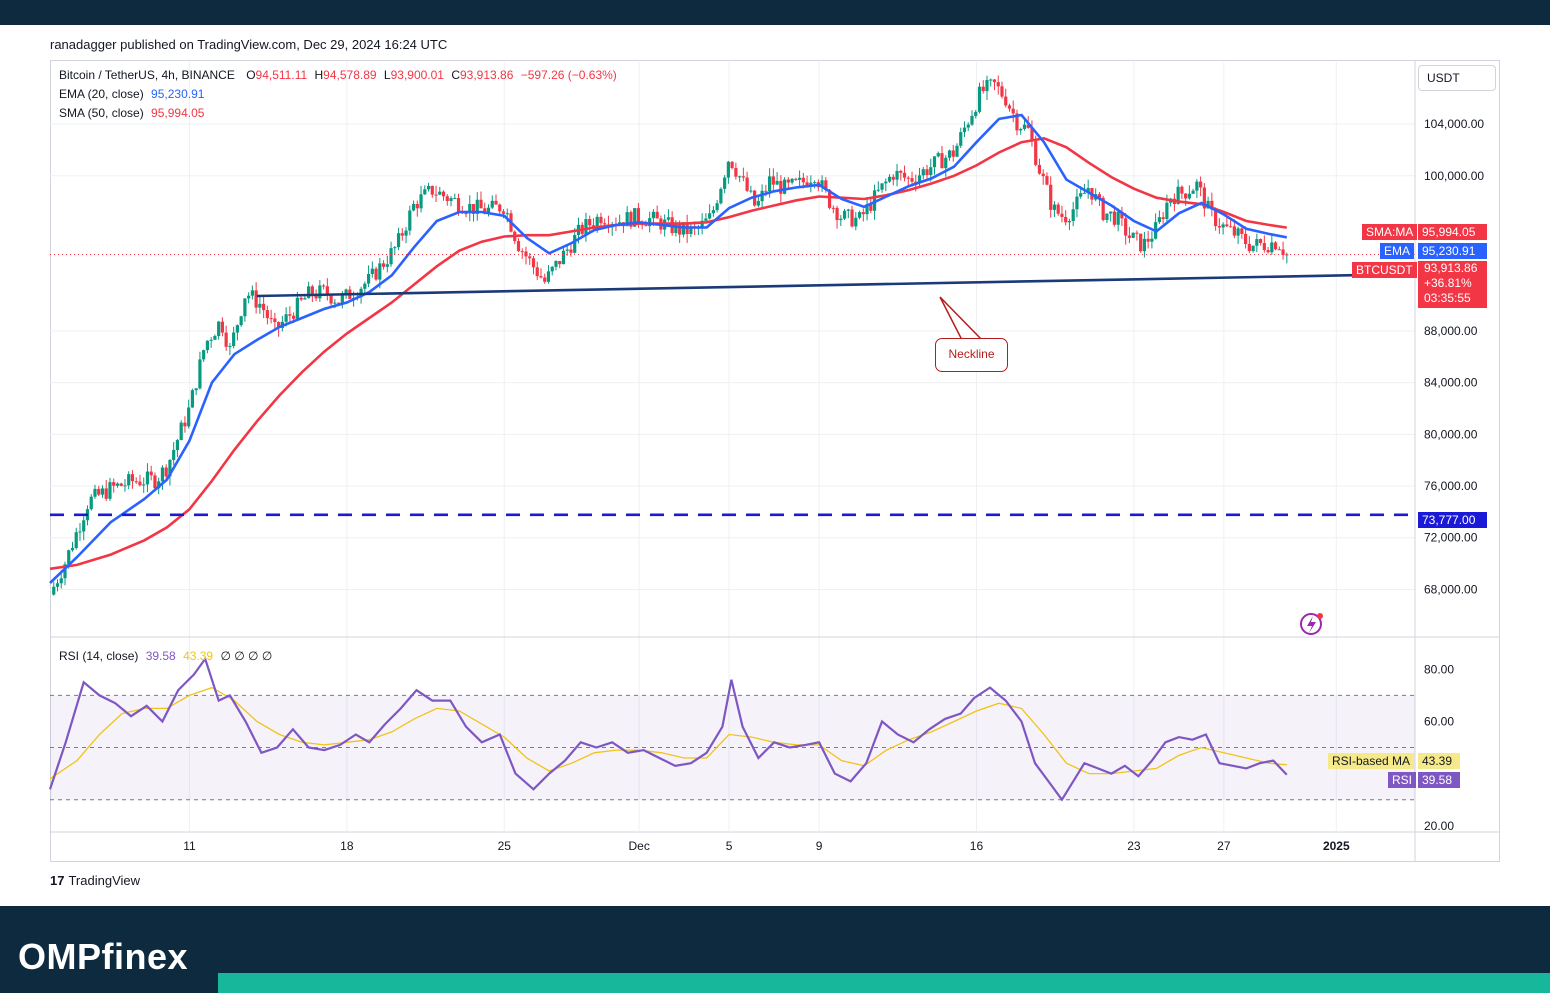 Image resolution: width=1550 pixels, height=993 pixels. I want to click on sma-legend: SMA (50, close) 95,994.05, so click(131, 113).